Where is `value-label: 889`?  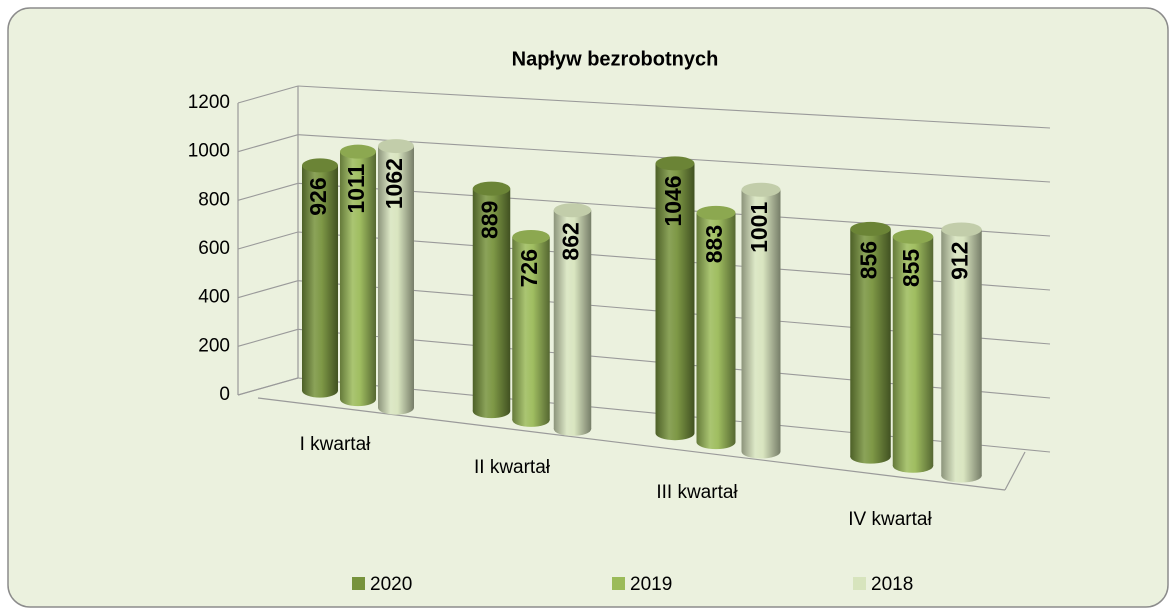
value-label: 889 is located at coordinates (490, 220).